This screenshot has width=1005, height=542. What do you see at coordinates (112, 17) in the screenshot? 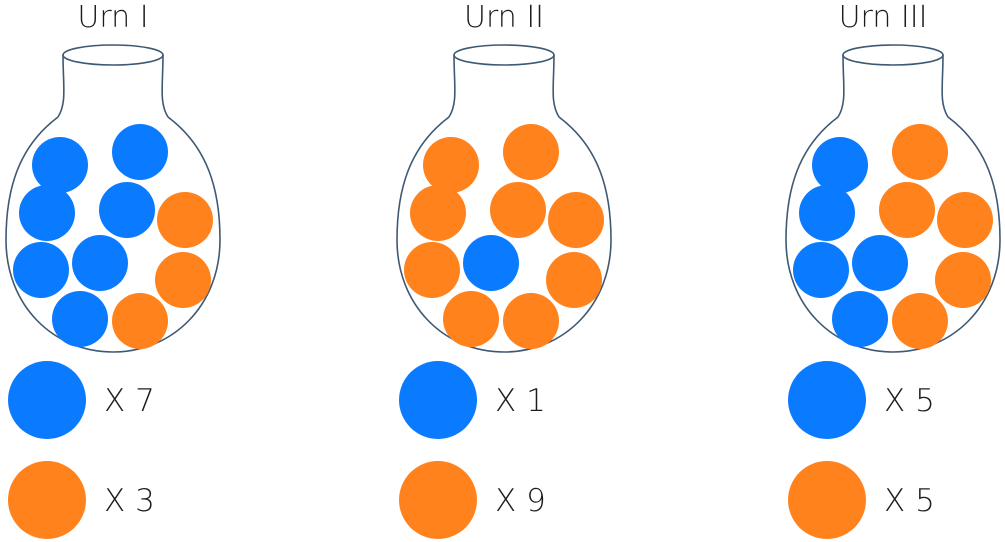
I see `urn-title-1: Urn I` at bounding box center [112, 17].